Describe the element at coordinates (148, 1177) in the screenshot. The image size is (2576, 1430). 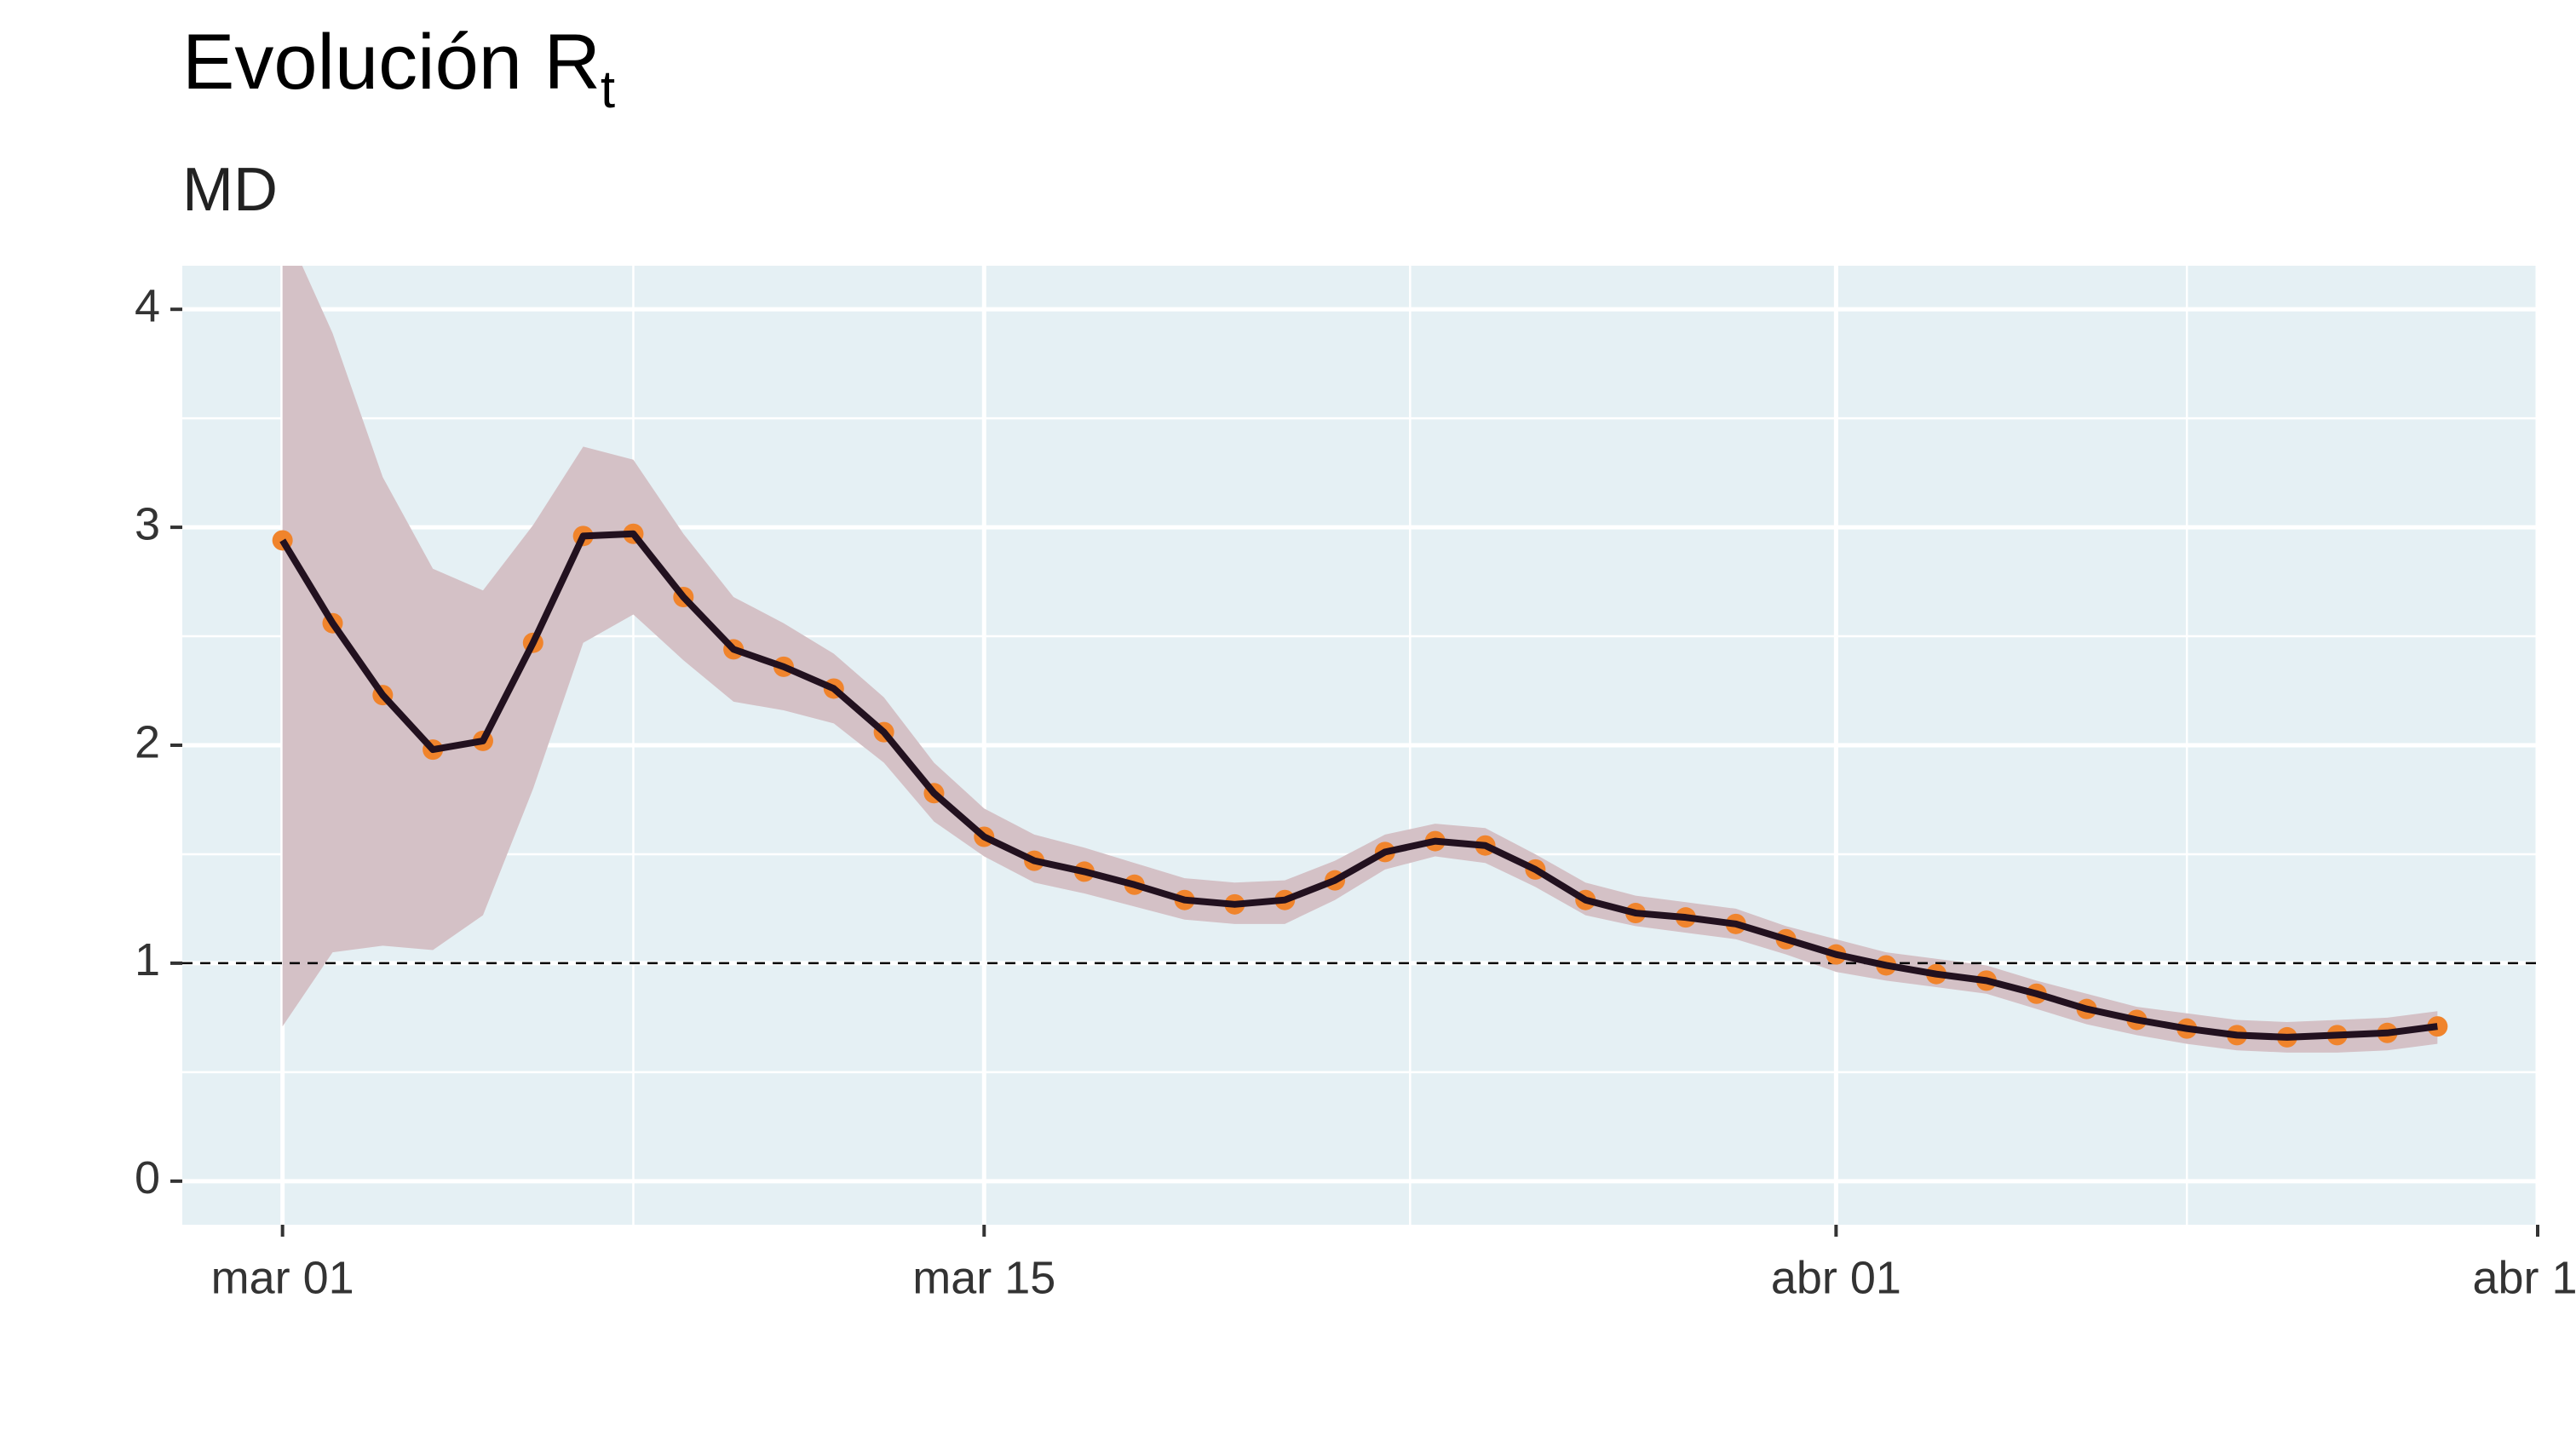
I see `y-tick-label: 0` at that location.